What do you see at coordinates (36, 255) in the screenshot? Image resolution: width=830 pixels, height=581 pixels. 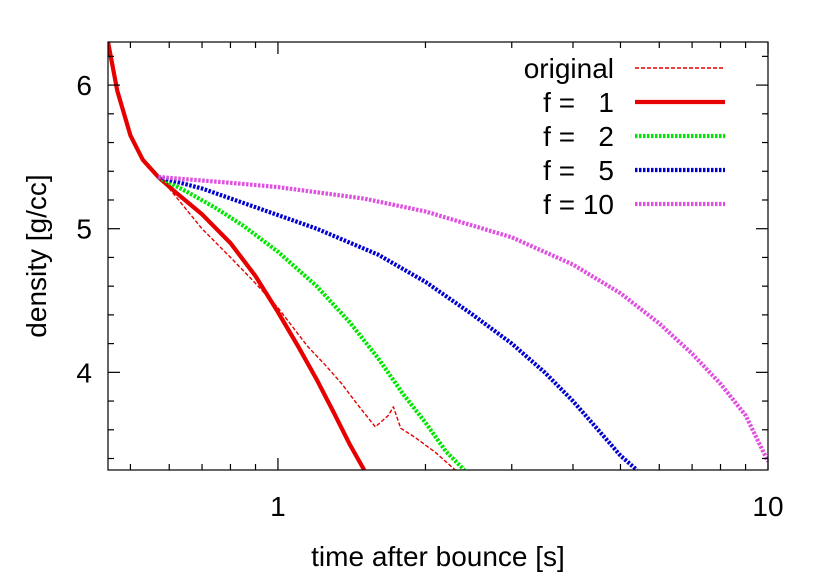 I see `y-axis-label: density [g/cc]` at bounding box center [36, 255].